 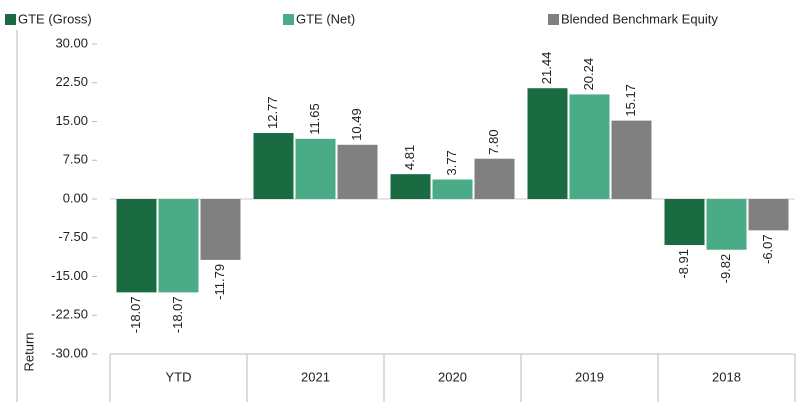 I want to click on data-label: 3.77, so click(x=451, y=162).